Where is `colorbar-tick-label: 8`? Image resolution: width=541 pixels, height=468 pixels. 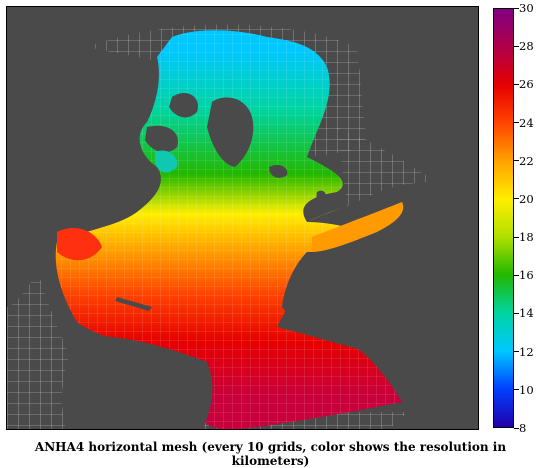 colorbar-tick-label: 8 is located at coordinates (523, 428).